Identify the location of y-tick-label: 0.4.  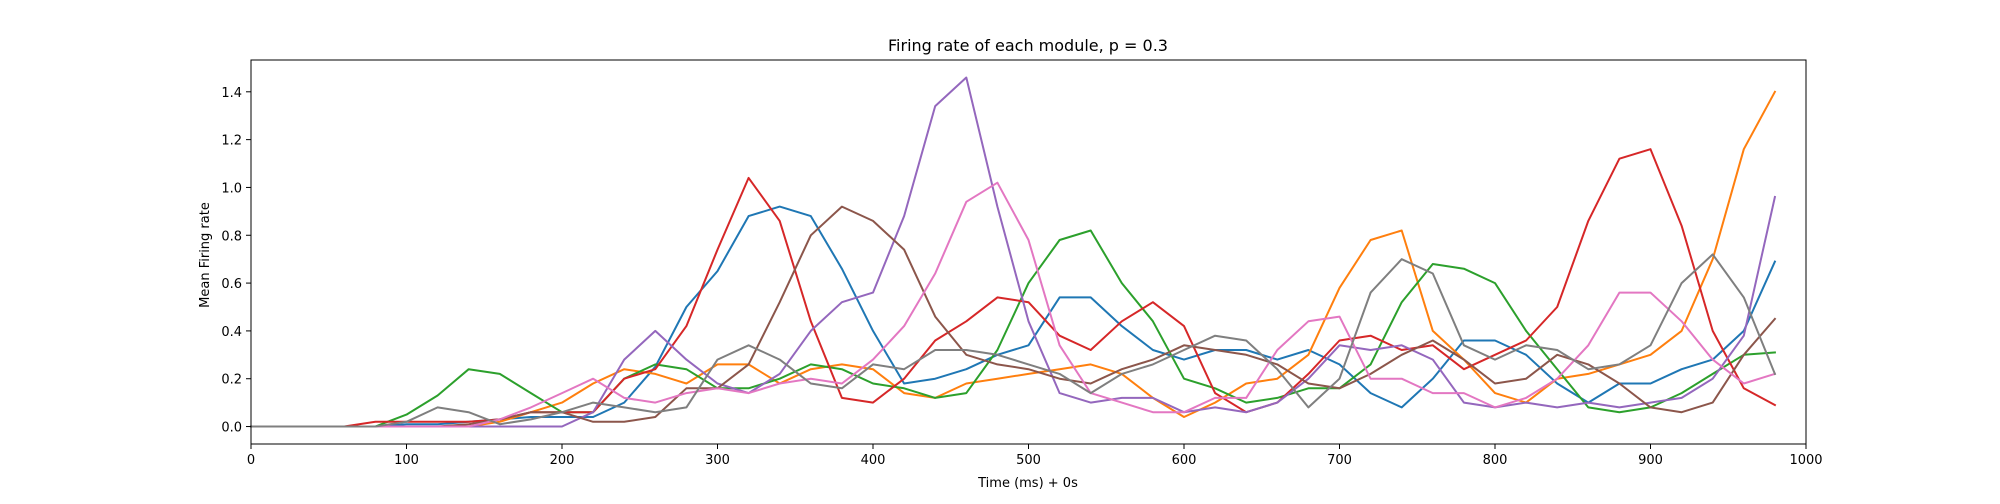
(231, 332).